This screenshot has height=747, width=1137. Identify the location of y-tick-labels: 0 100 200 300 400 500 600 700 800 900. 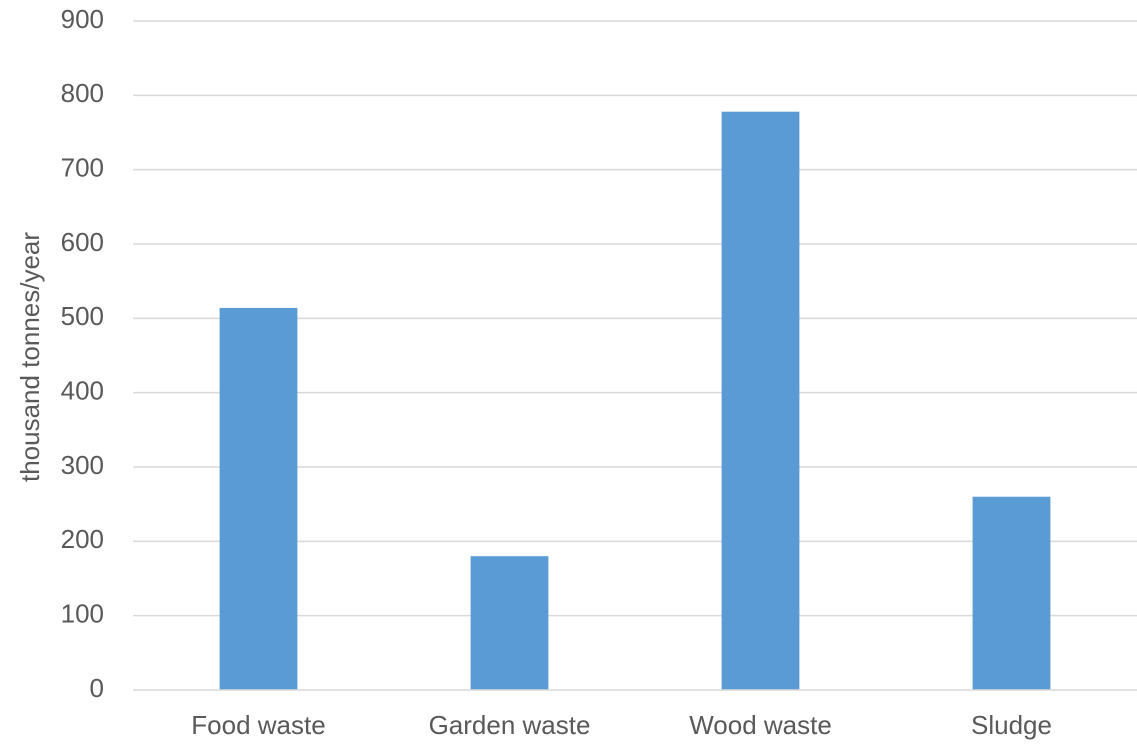
(82, 353).